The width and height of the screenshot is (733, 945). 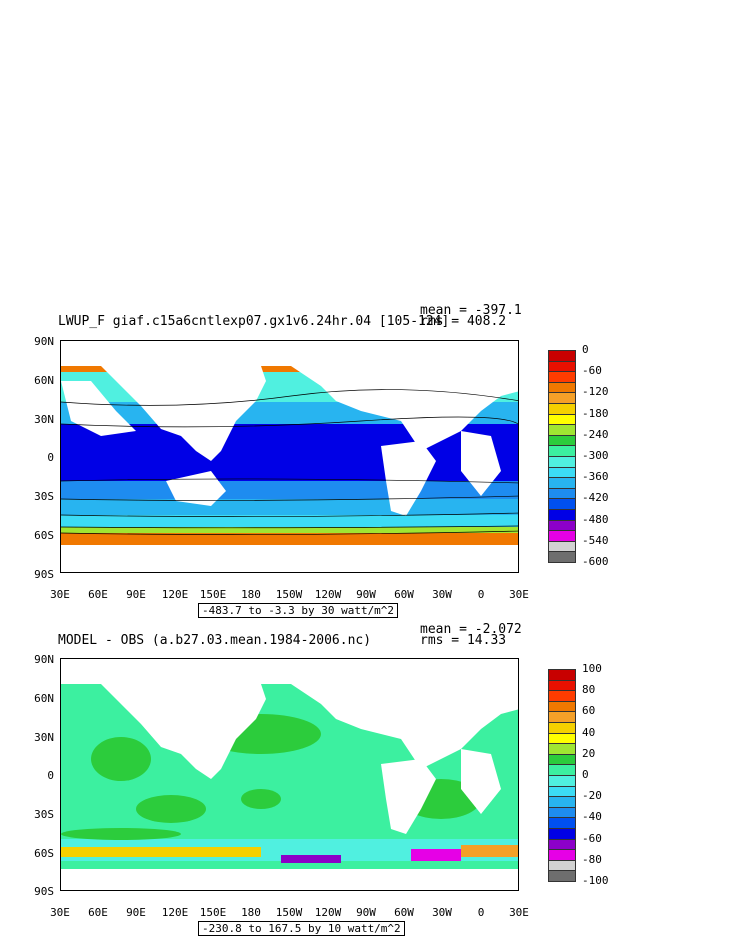 I want to click on colorbar-label: 80, so click(x=589, y=690).